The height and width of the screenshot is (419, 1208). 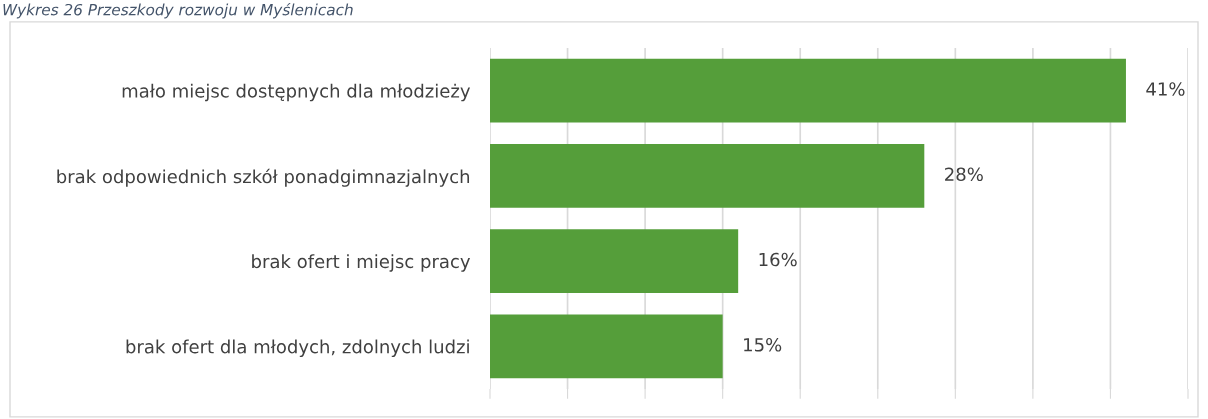 I want to click on text: Wykres 26 Przeszkody rozwoju w Myślenicach, so click(x=178, y=11).